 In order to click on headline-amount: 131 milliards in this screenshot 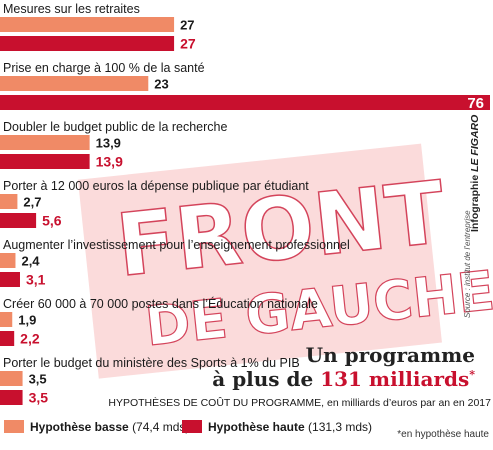, I will do `click(394, 379)`.